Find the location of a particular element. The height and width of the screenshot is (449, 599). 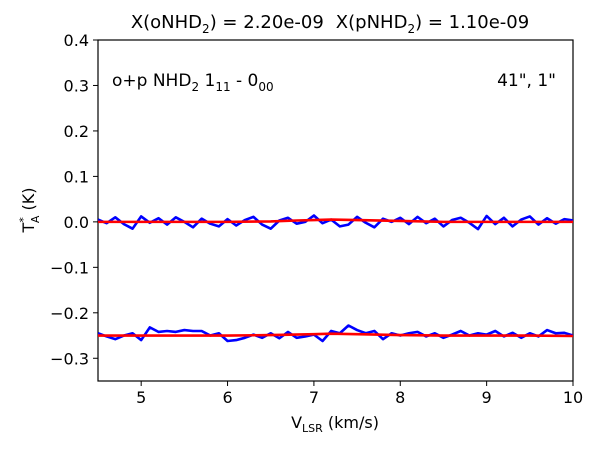

x-axis-label: VLSR (km/s) is located at coordinates (335, 424).